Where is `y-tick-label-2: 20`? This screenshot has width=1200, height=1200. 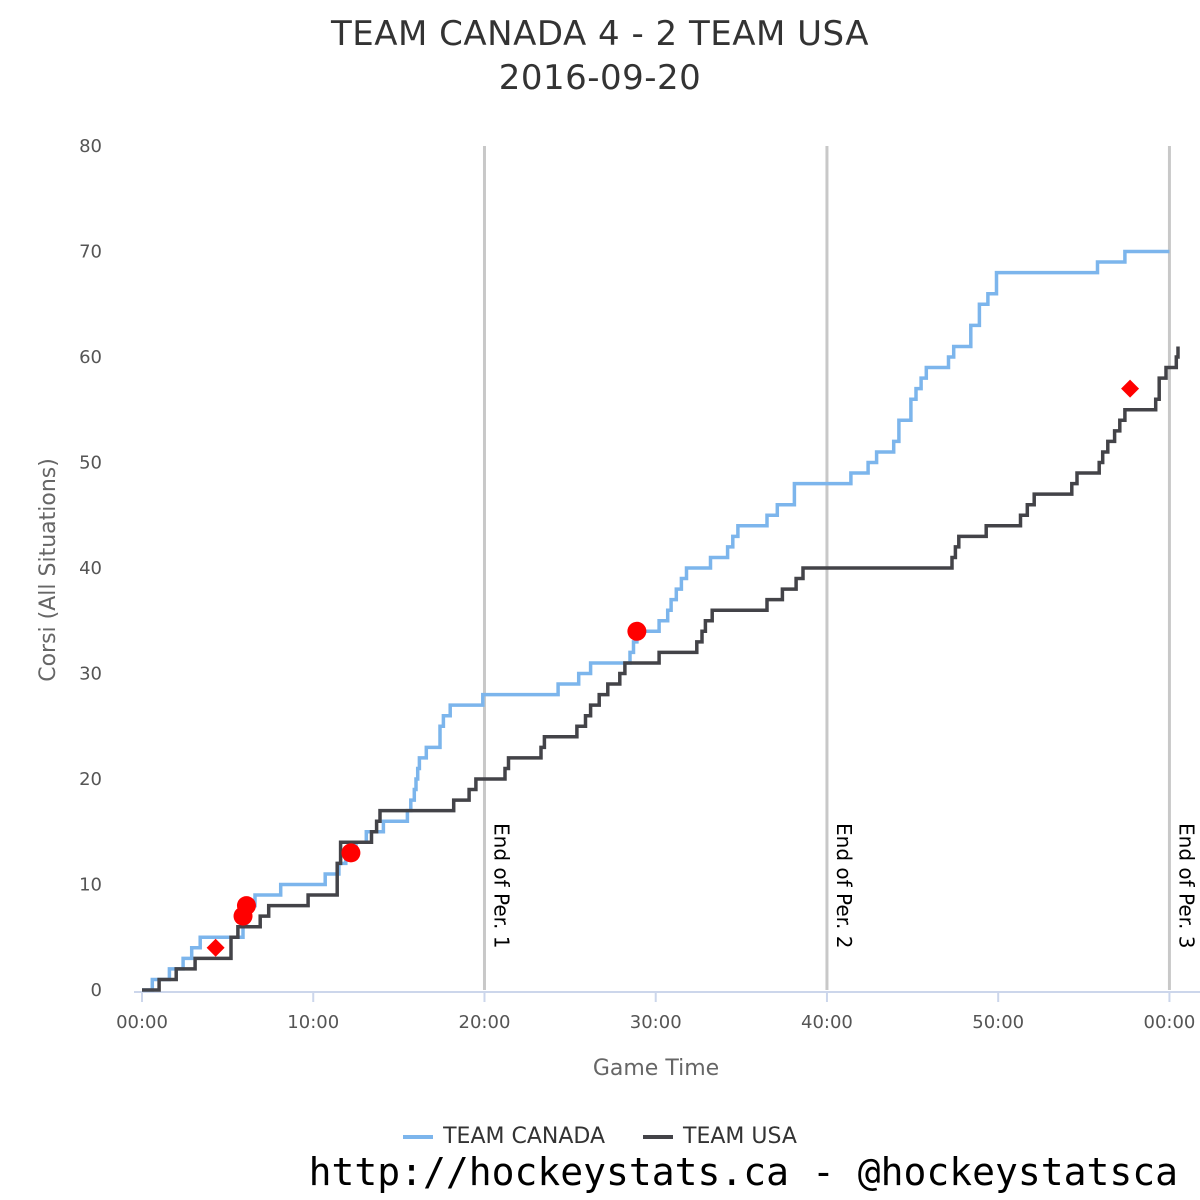 y-tick-label-2: 20 is located at coordinates (90, 779).